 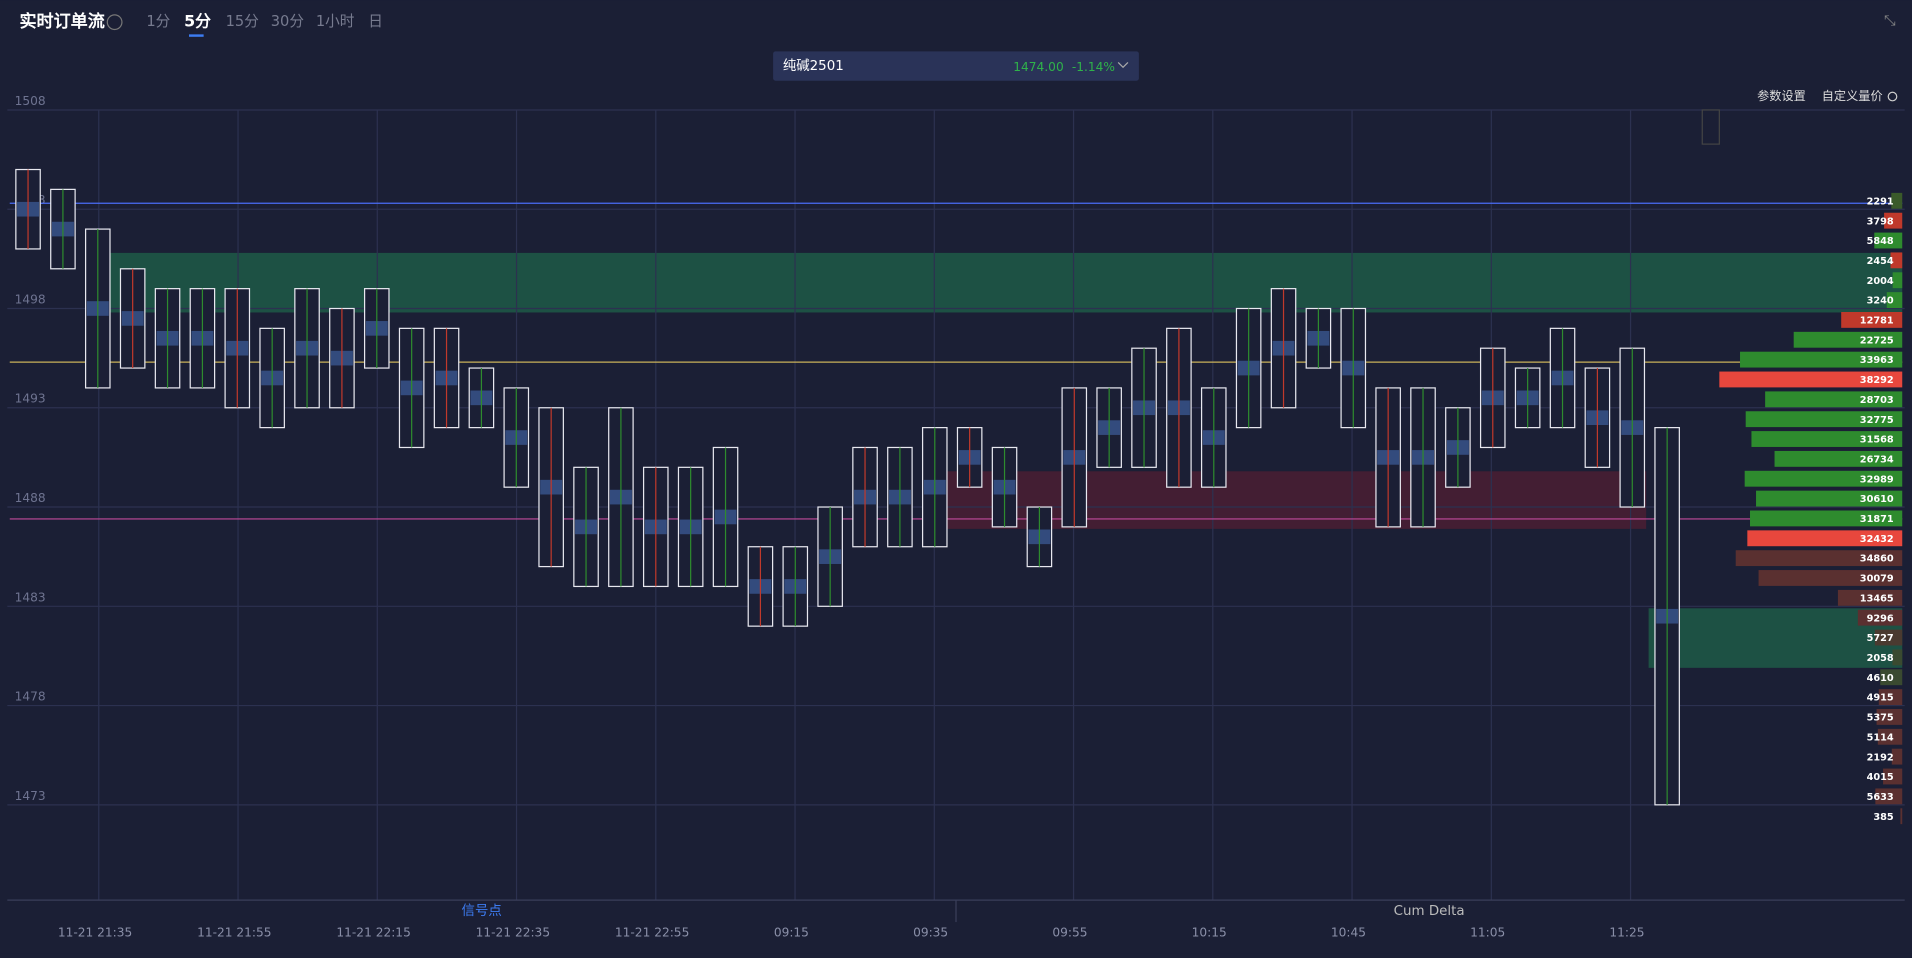 I want to click on timeframe-tab: 日, so click(x=375, y=21).